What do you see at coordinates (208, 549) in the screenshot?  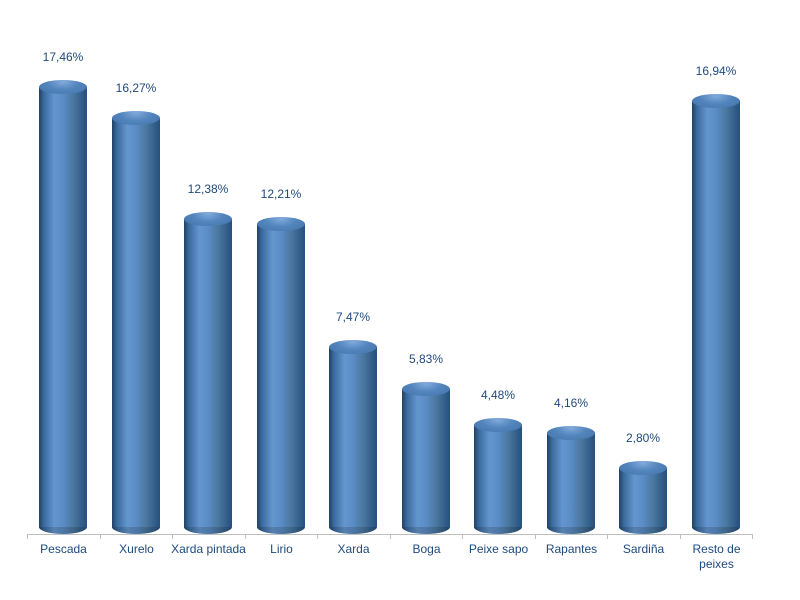 I see `category-label: Xarda pintada` at bounding box center [208, 549].